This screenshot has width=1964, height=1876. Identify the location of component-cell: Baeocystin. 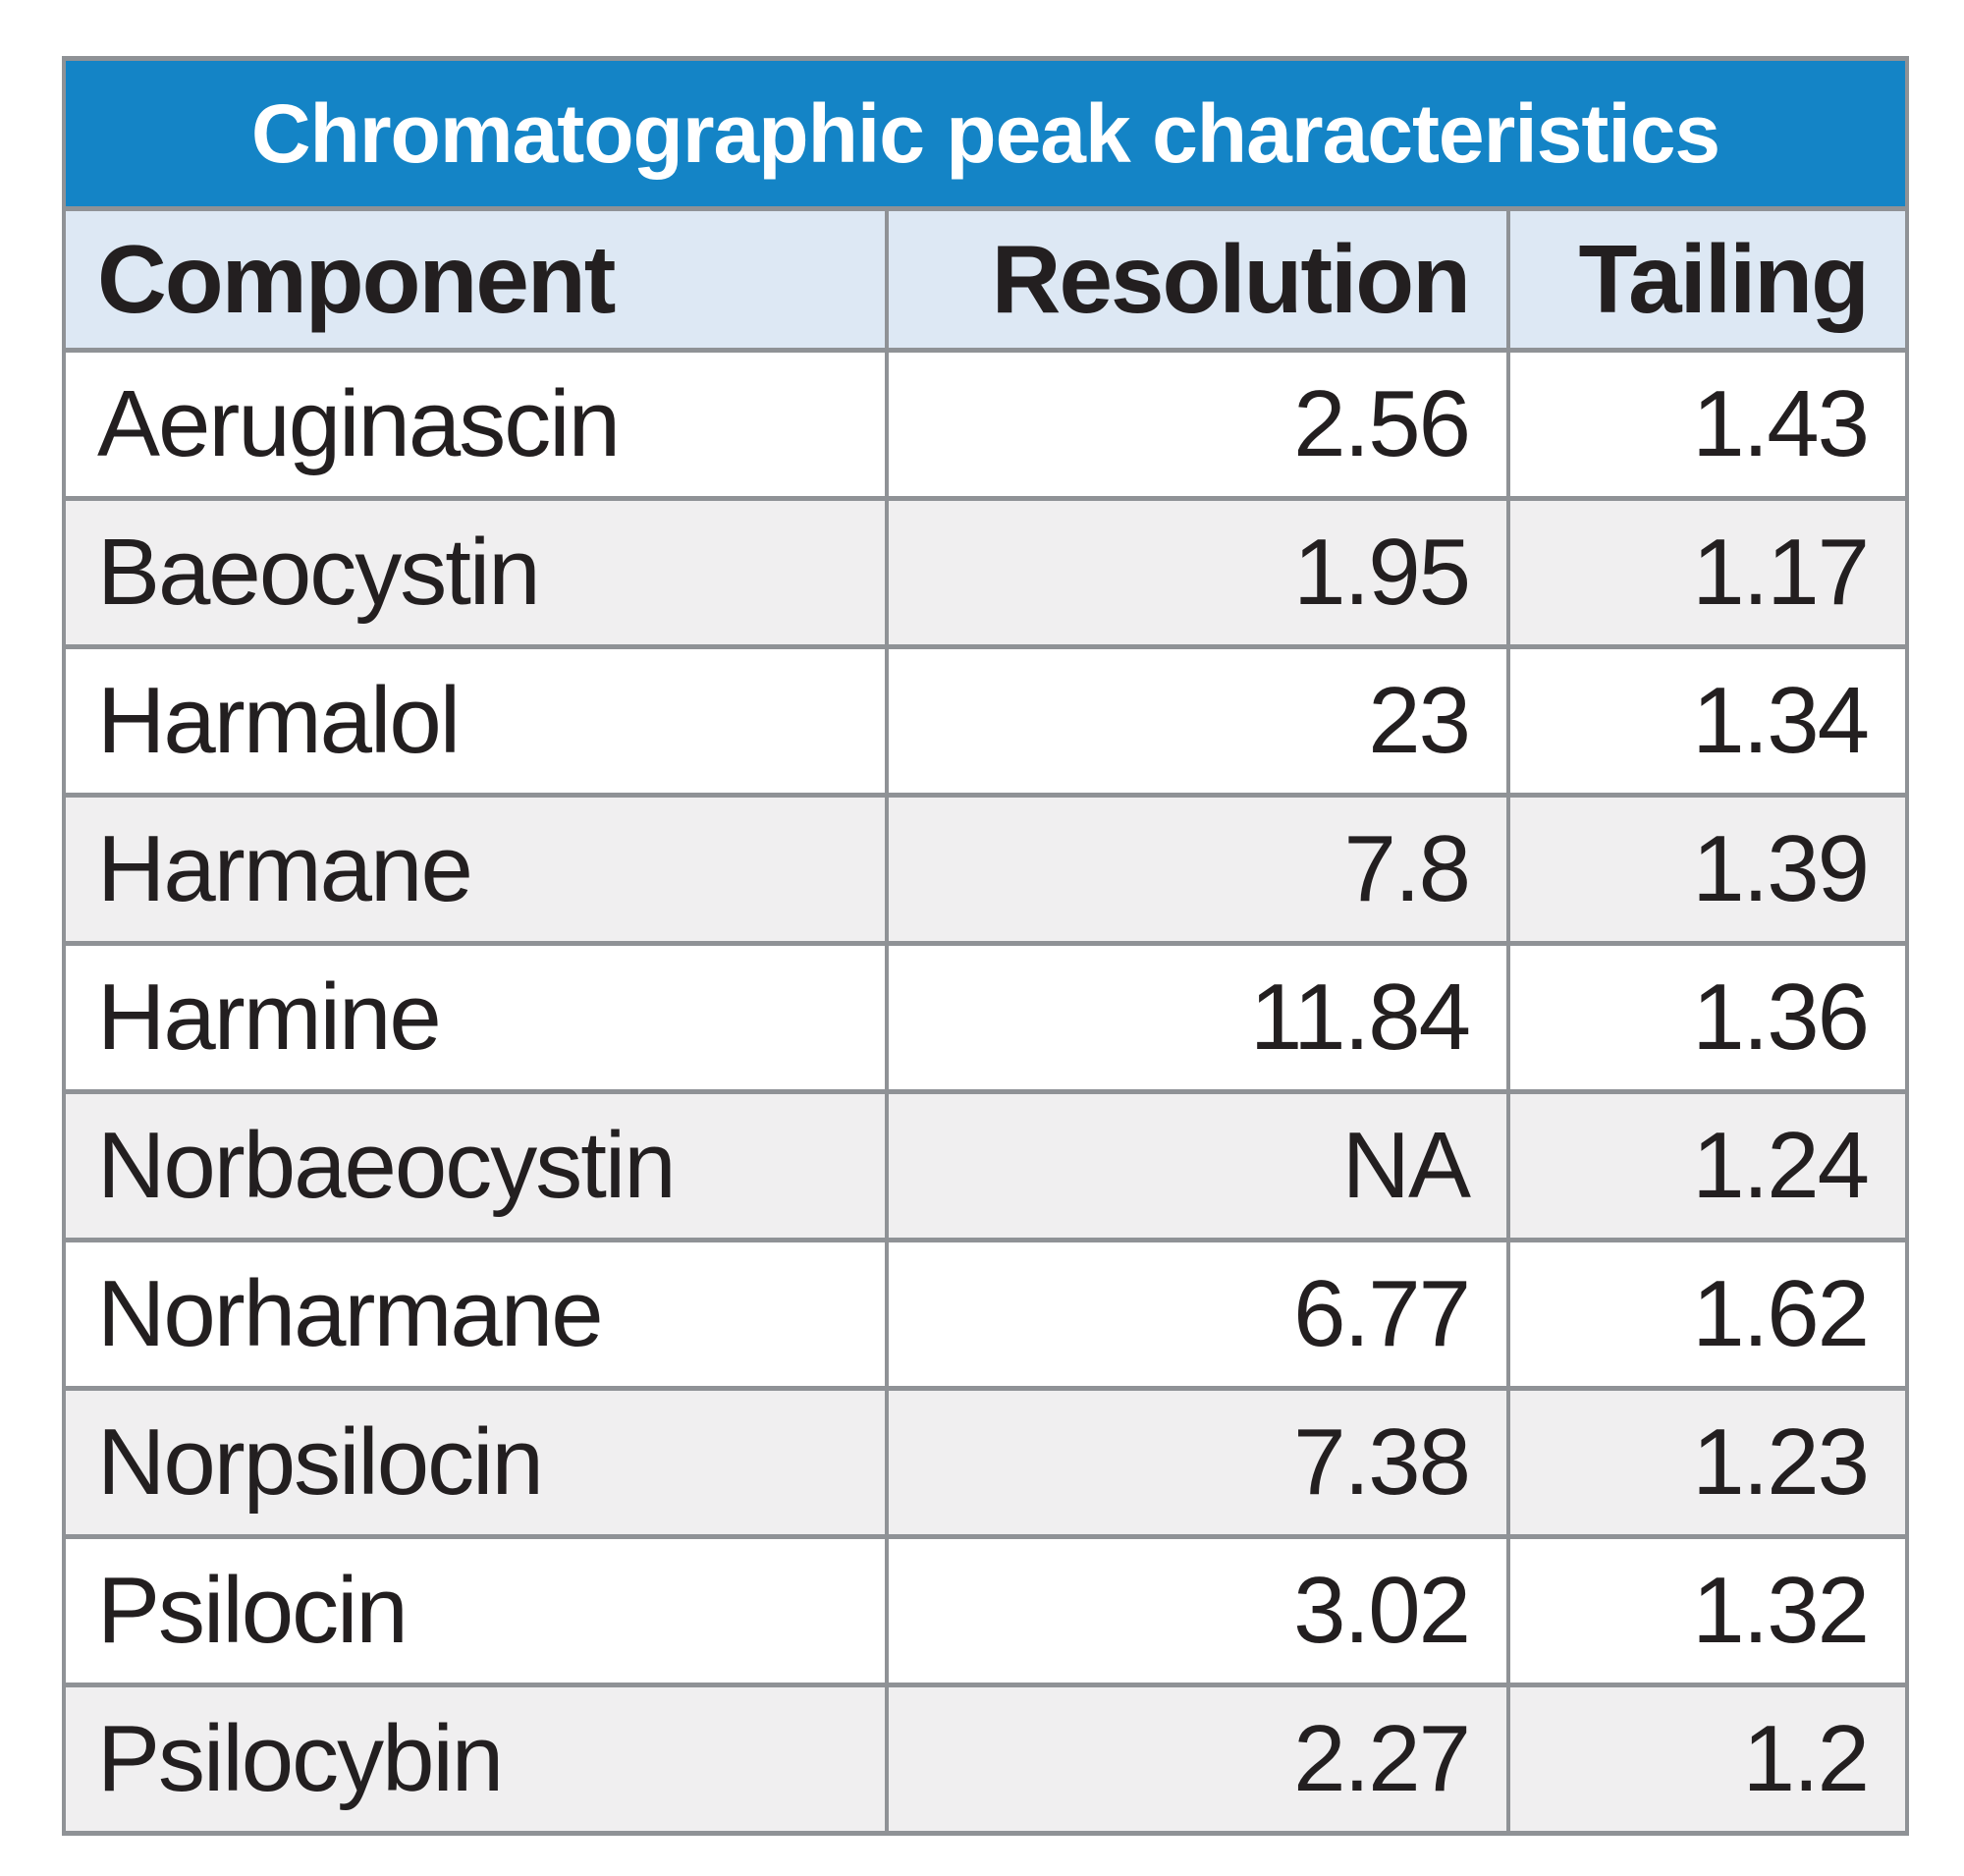
(475, 572).